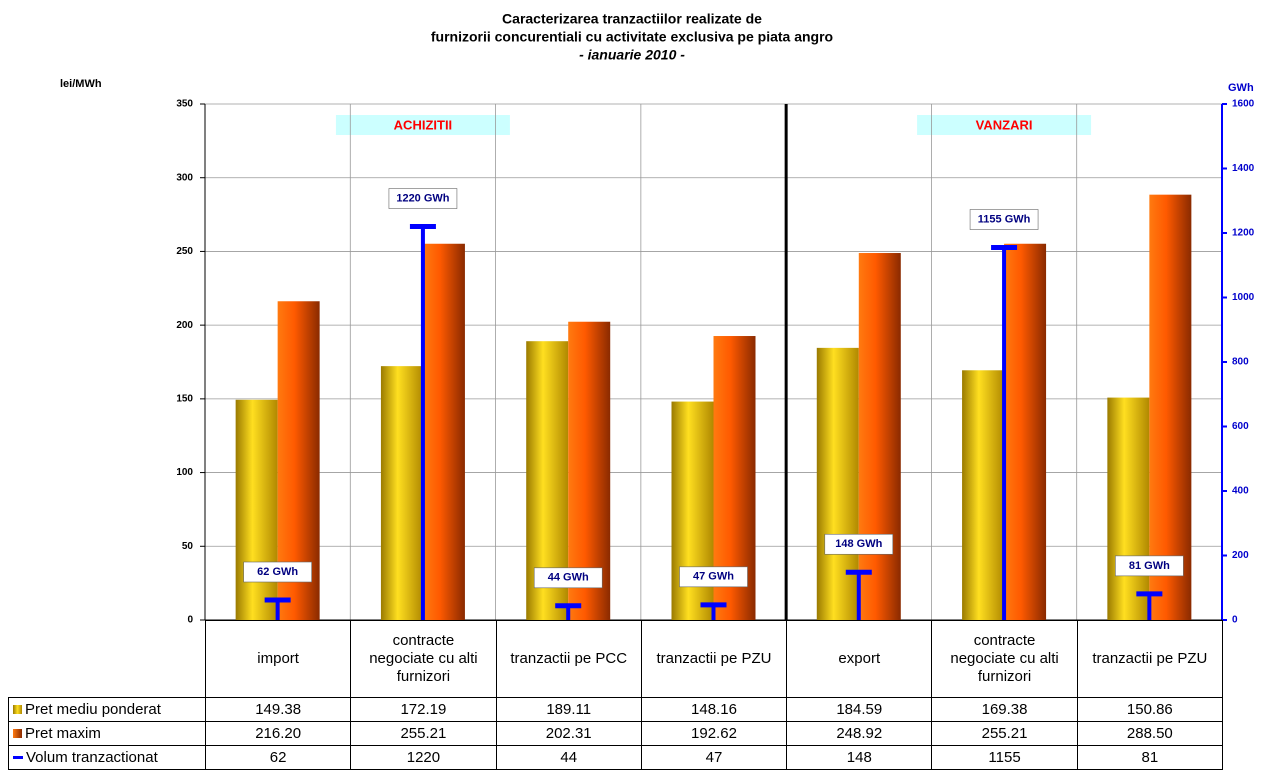 The height and width of the screenshot is (776, 1265). I want to click on value-label: 1155 GWh, so click(1004, 219).